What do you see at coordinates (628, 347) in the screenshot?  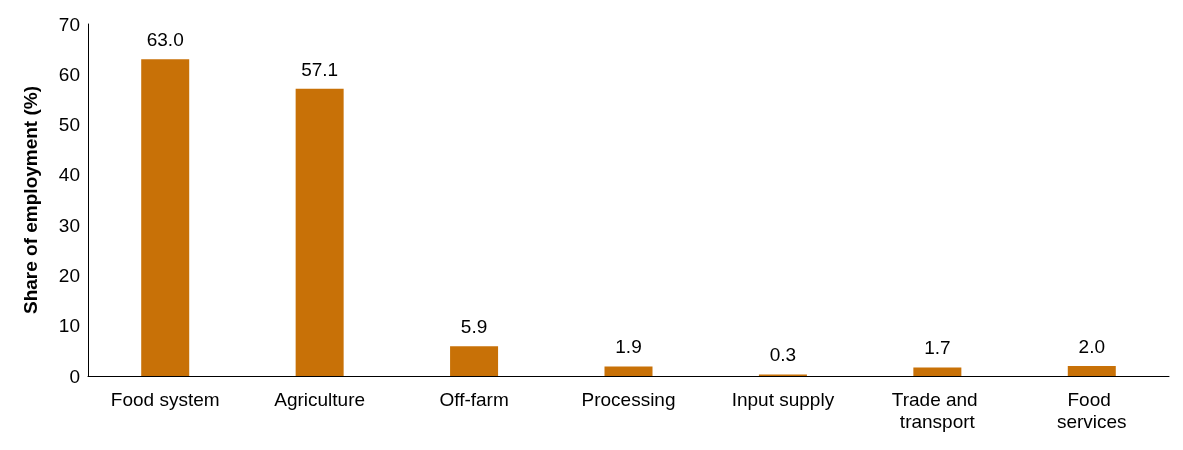 I see `data-label: 1.9` at bounding box center [628, 347].